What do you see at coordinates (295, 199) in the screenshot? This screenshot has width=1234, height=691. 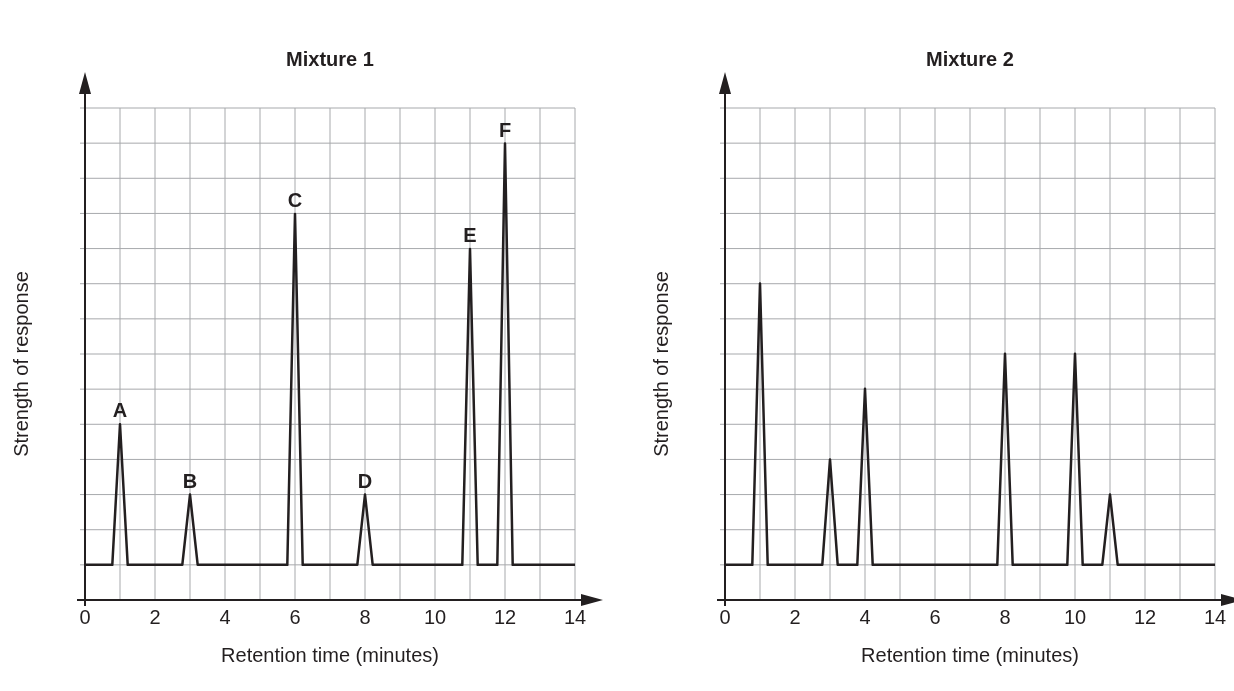 I see `annotation: C` at bounding box center [295, 199].